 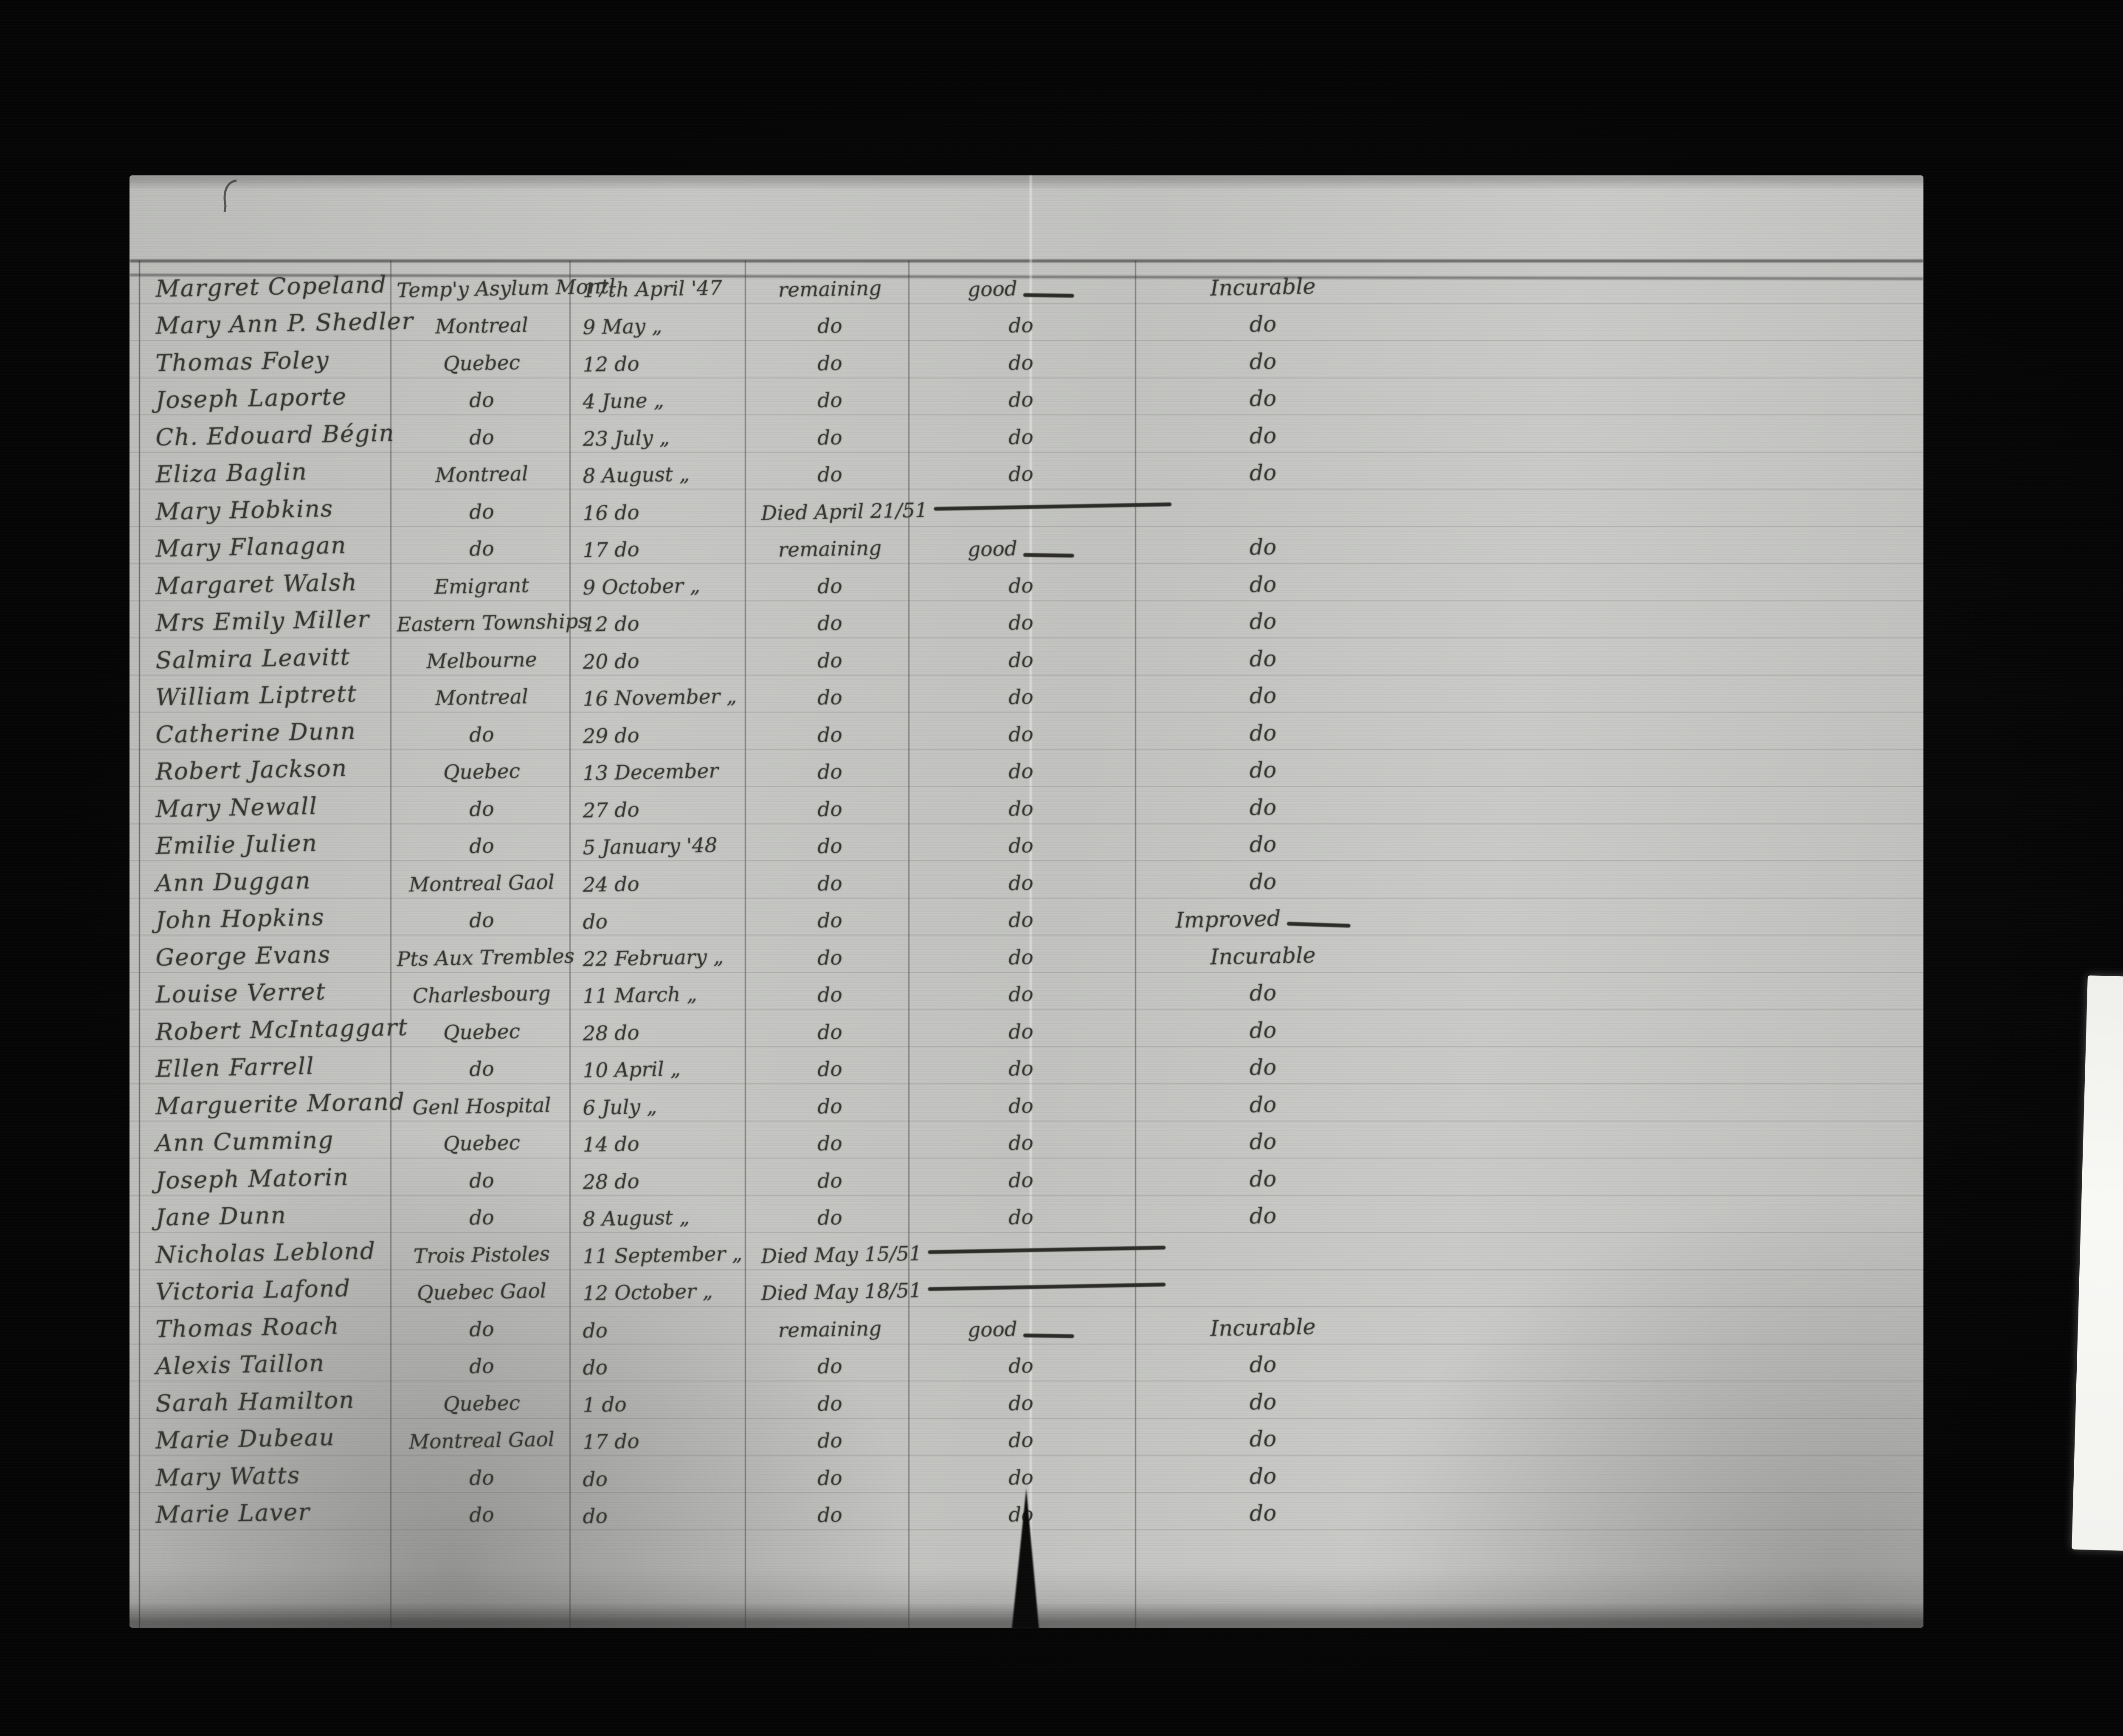 I want to click on cell-date: do, so click(x=595, y=922).